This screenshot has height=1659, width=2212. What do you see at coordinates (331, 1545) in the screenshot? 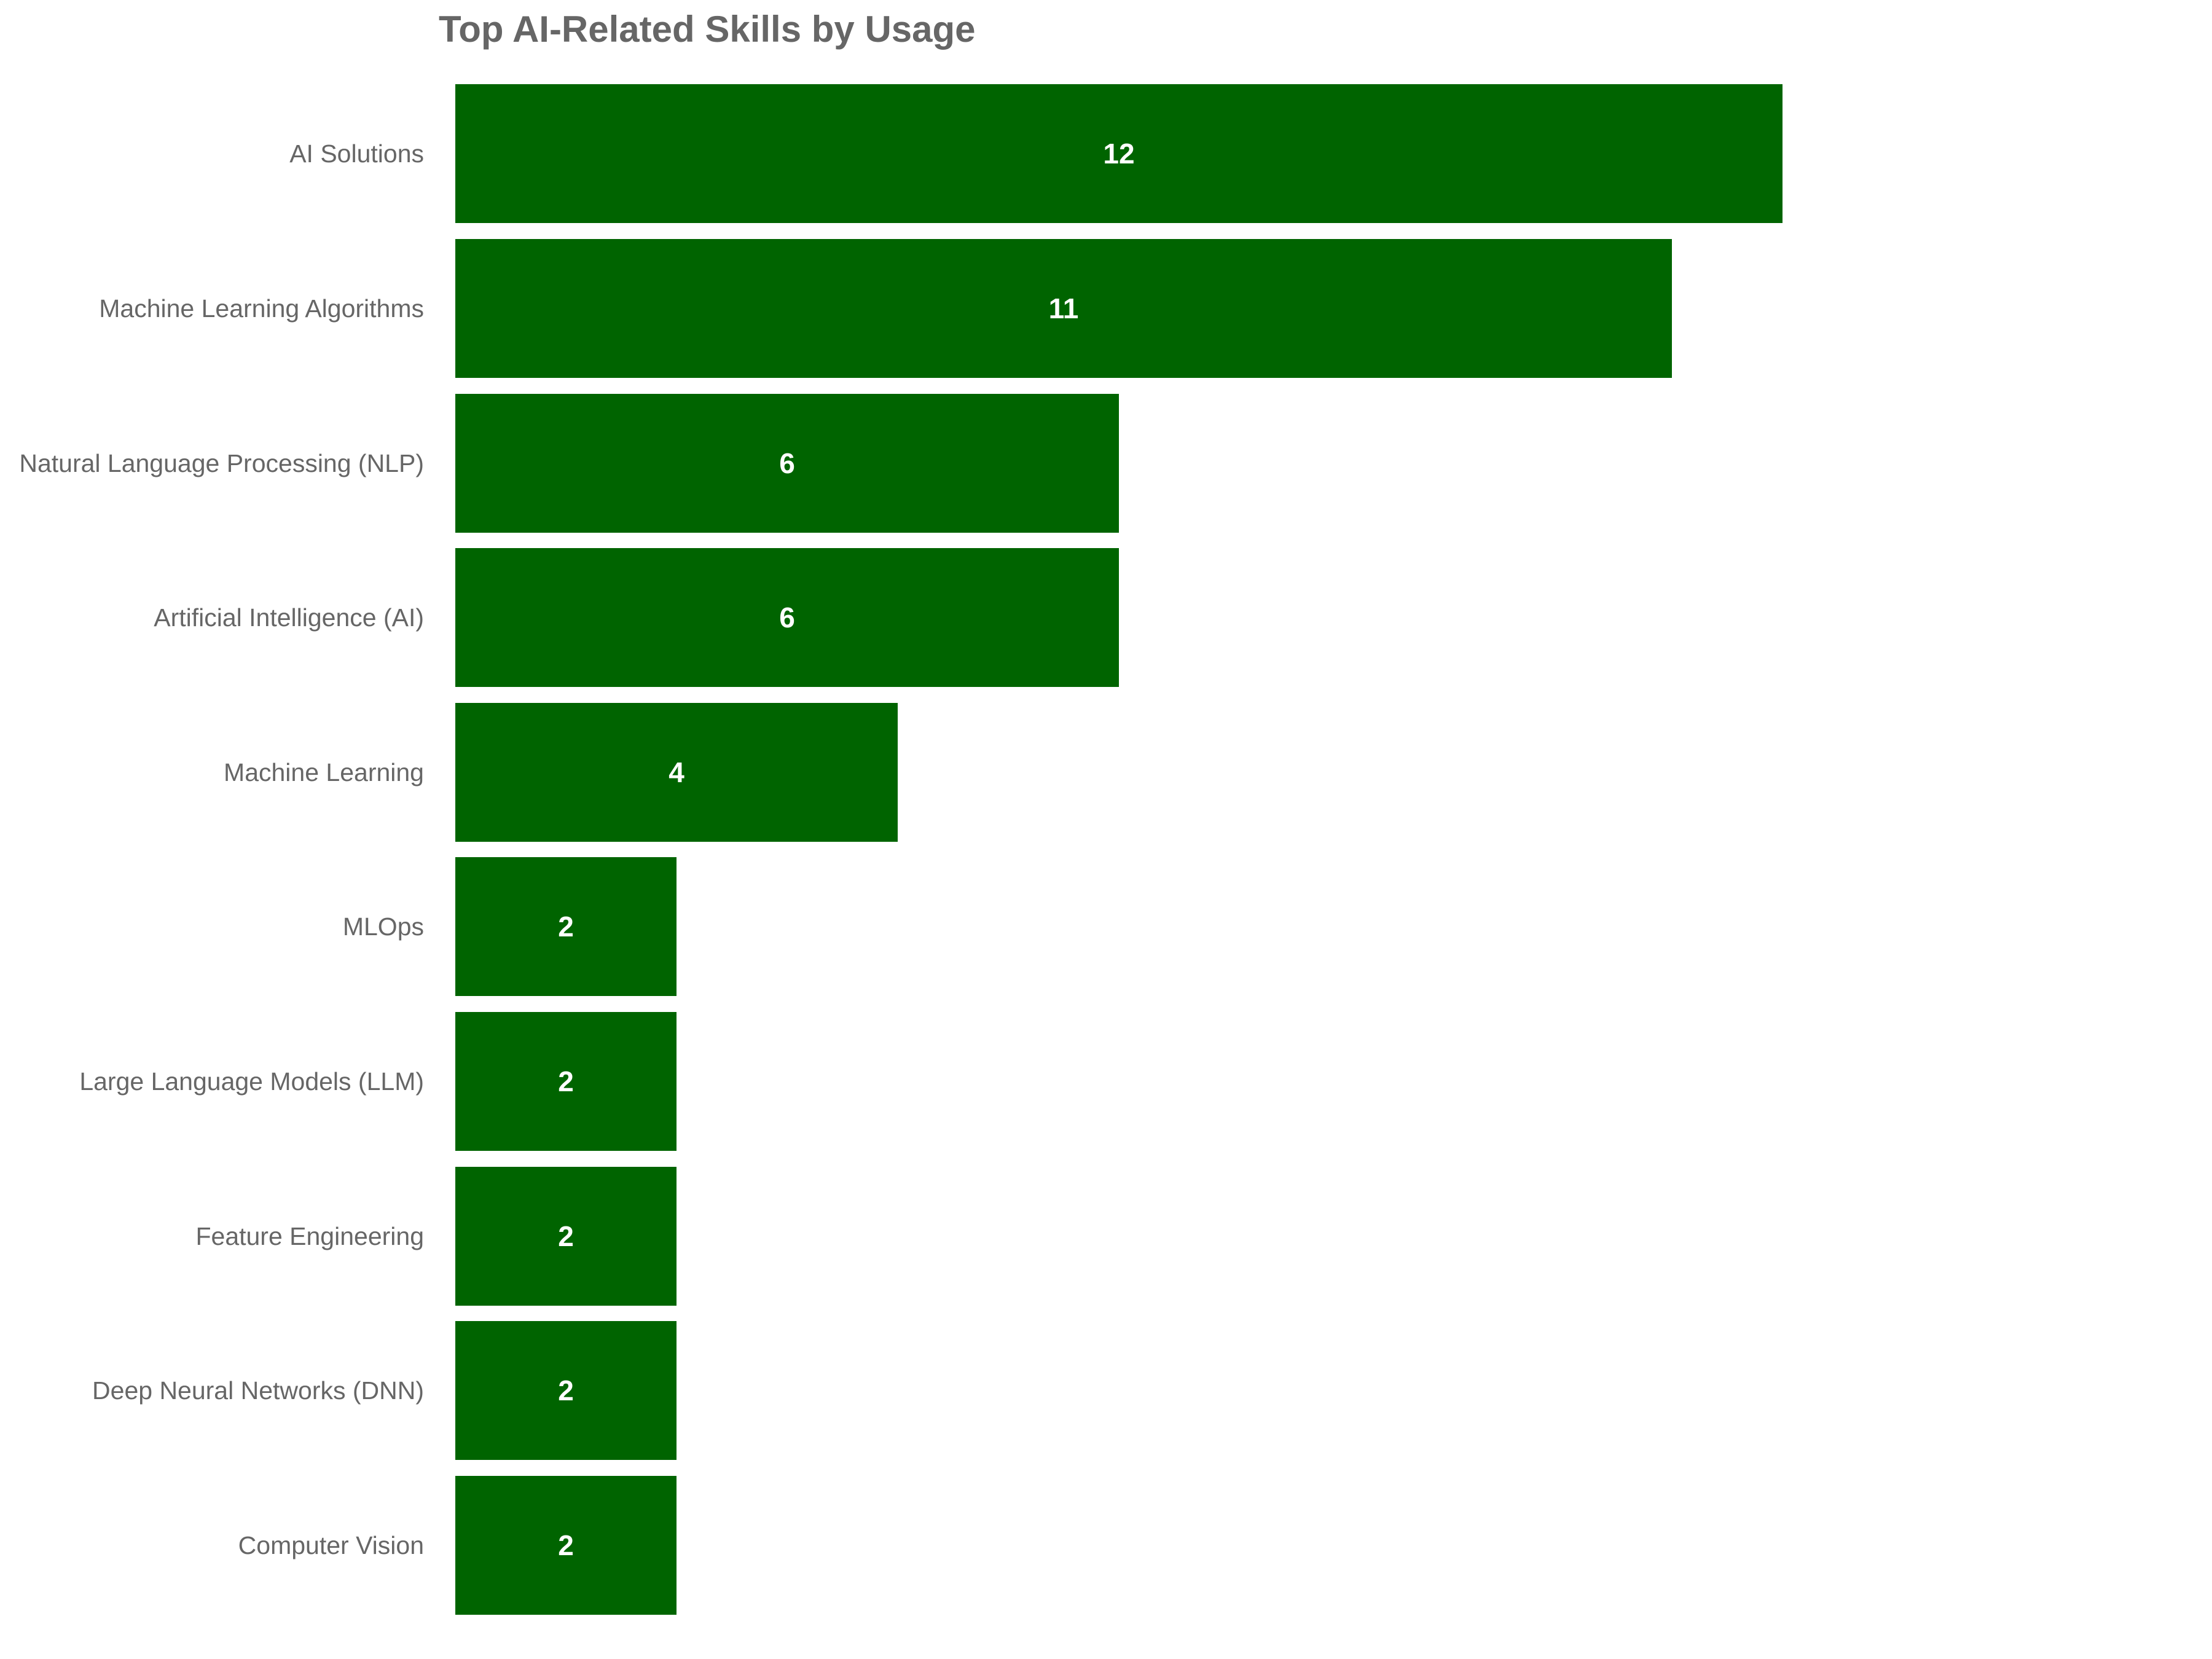
I see `category-label: Computer Vision` at bounding box center [331, 1545].